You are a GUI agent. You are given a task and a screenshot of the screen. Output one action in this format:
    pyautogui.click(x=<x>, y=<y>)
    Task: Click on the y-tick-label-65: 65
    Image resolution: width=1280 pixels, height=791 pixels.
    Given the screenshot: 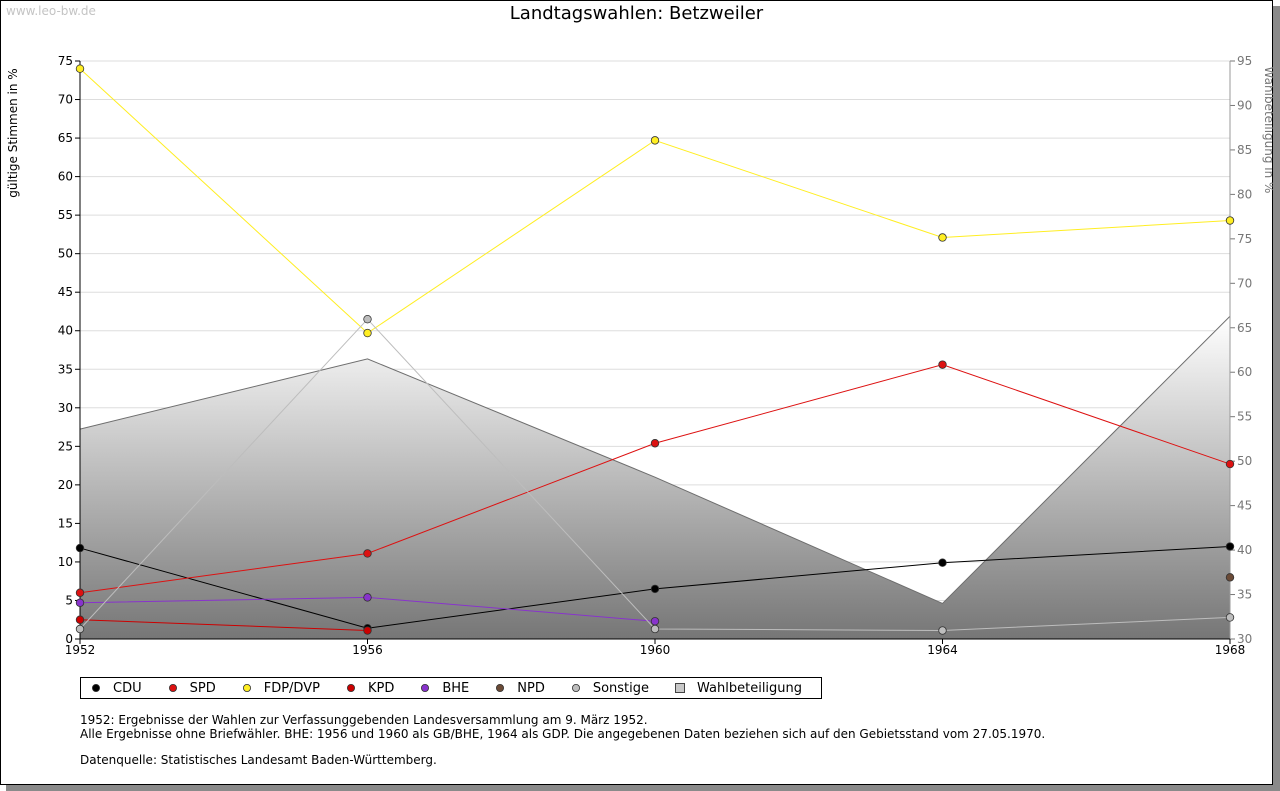 What is the action you would take?
    pyautogui.click(x=65, y=138)
    